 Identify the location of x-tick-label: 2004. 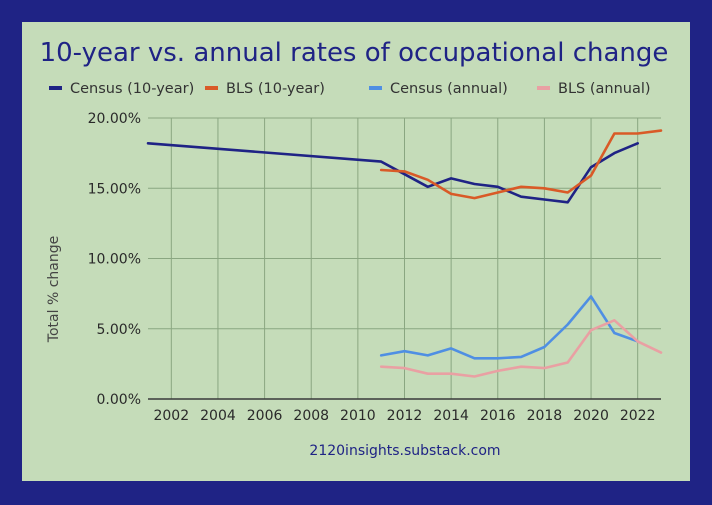
(218, 416).